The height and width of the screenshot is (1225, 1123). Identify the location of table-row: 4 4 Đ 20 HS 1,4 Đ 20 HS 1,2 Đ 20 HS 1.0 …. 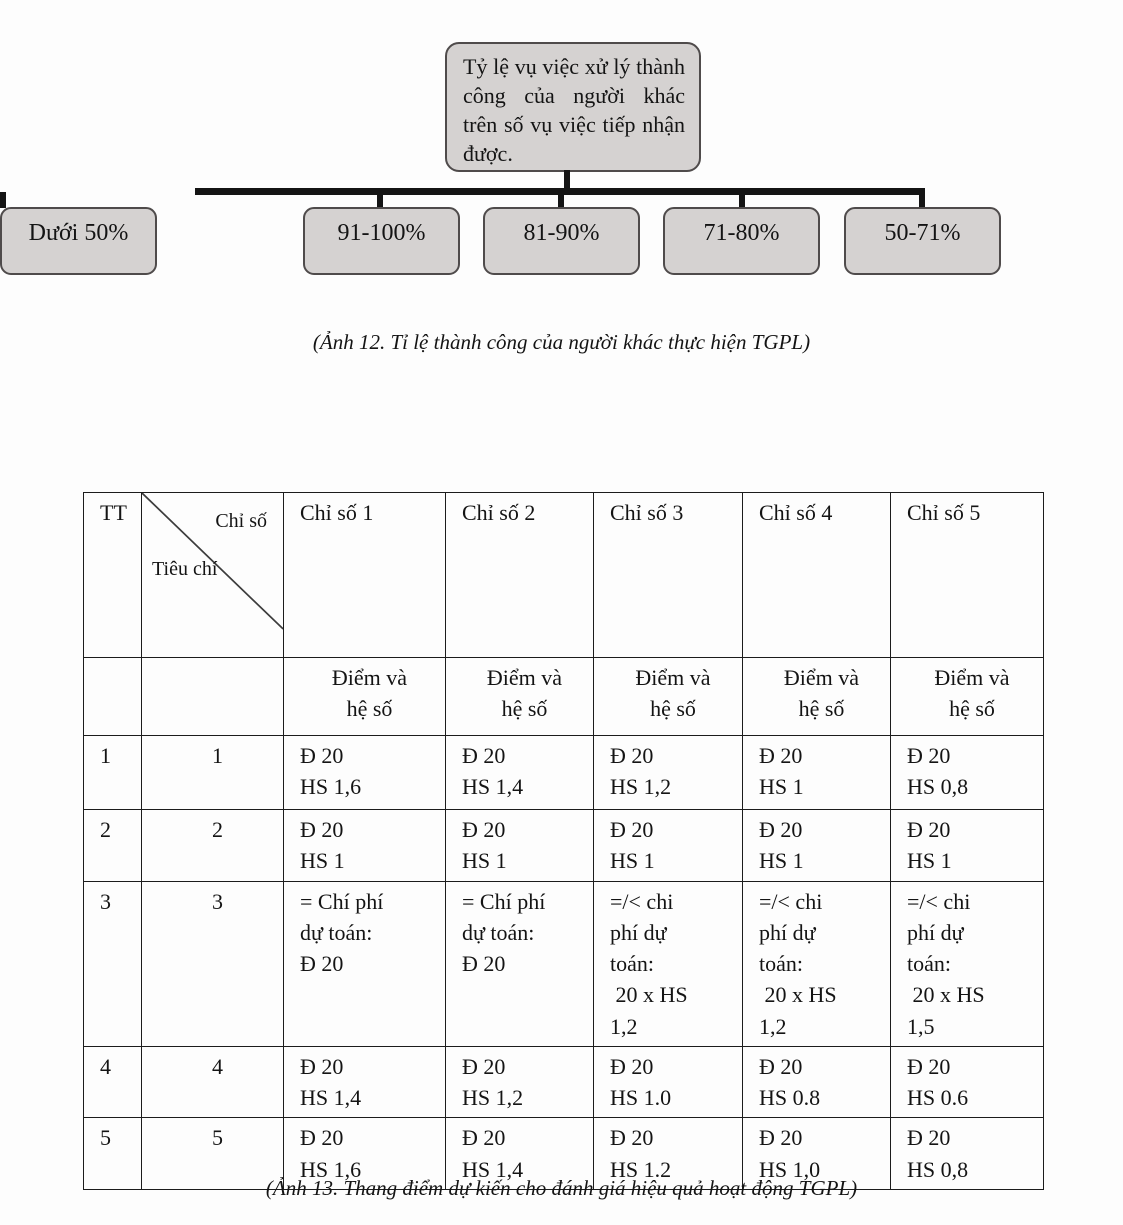
(563, 1082).